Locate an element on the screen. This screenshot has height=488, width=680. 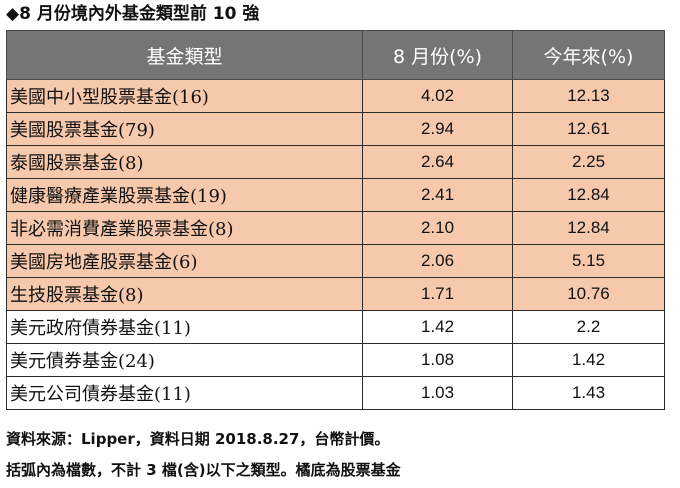
ytd-return-cell: 2.25 is located at coordinates (588, 162).